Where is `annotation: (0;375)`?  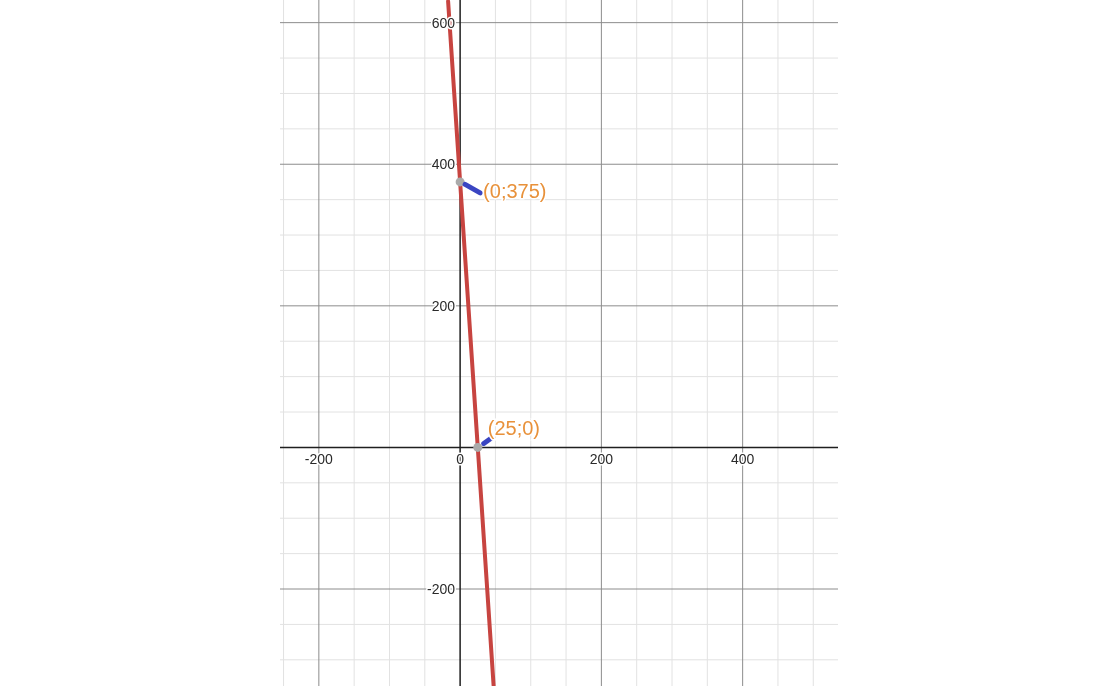
annotation: (0;375) is located at coordinates (515, 190).